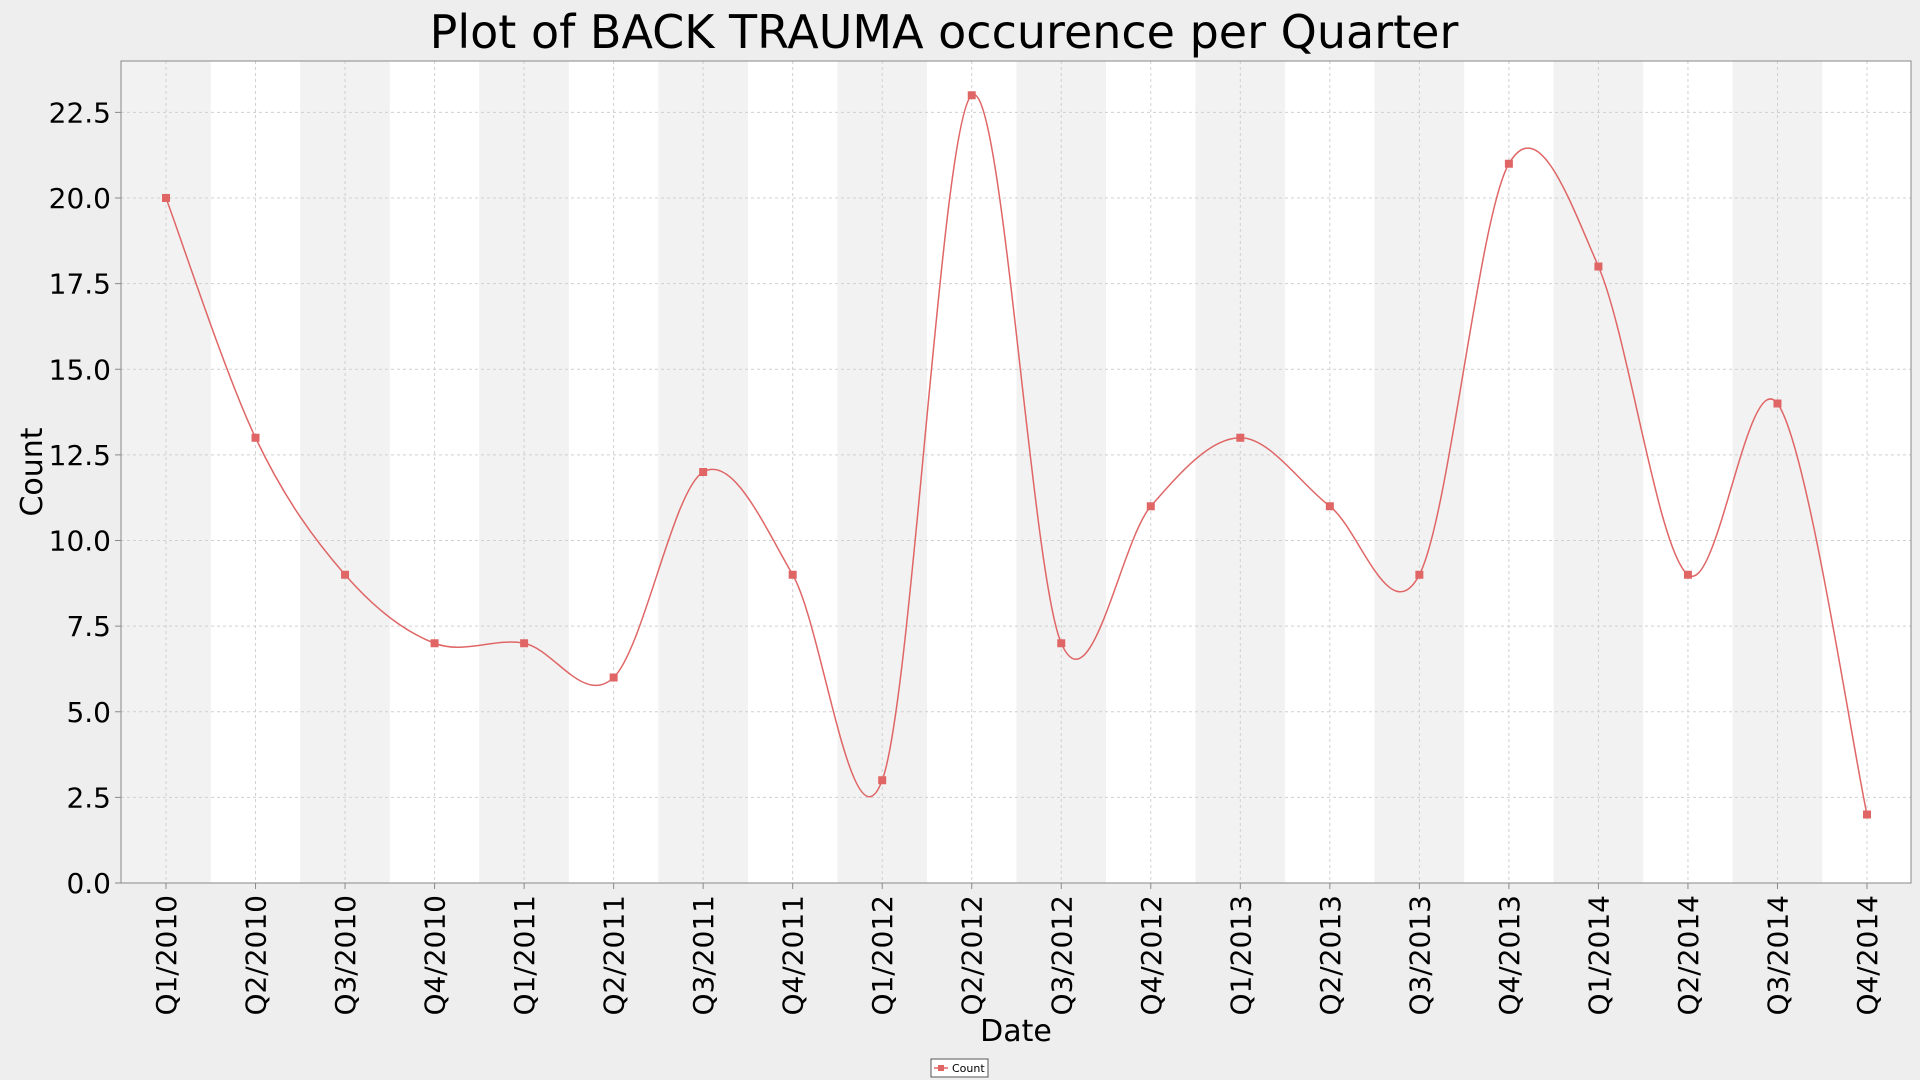  I want to click on x-tick-label: Q1/2011, so click(524, 955).